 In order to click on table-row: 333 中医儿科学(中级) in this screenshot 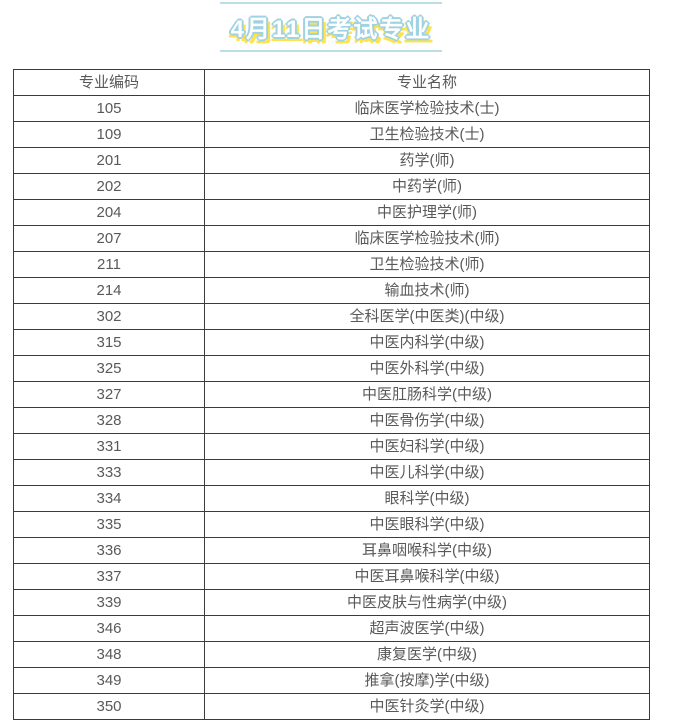, I will do `click(331, 472)`.